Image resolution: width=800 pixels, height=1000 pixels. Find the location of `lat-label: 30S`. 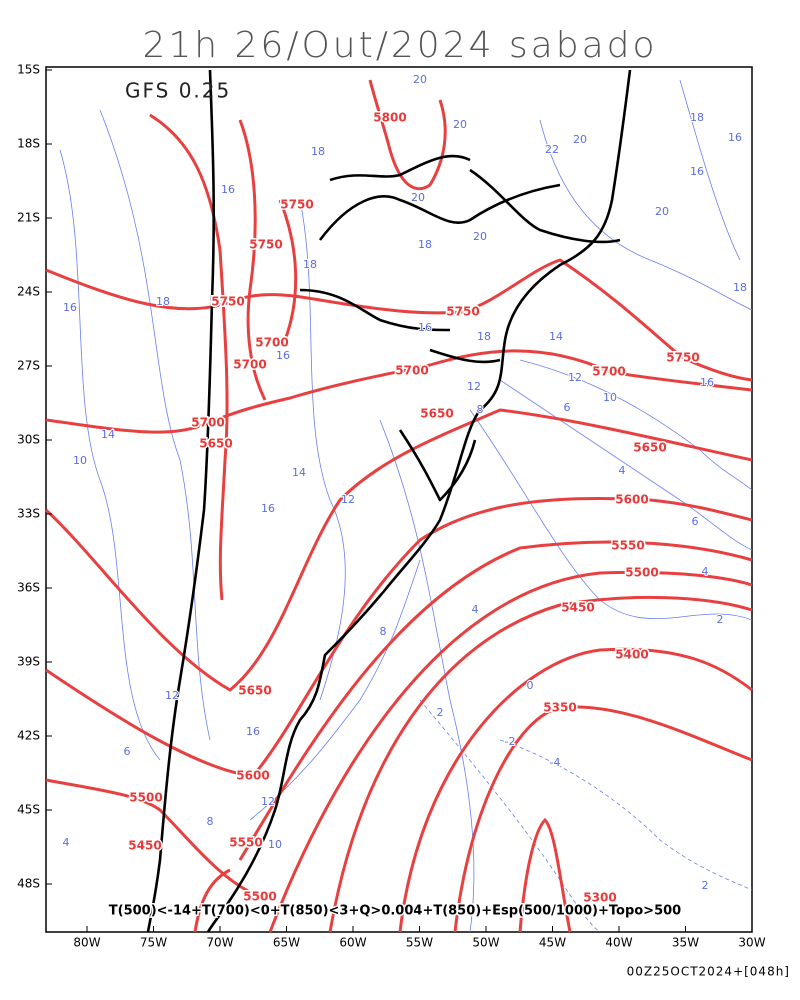

lat-label: 30S is located at coordinates (28, 440).